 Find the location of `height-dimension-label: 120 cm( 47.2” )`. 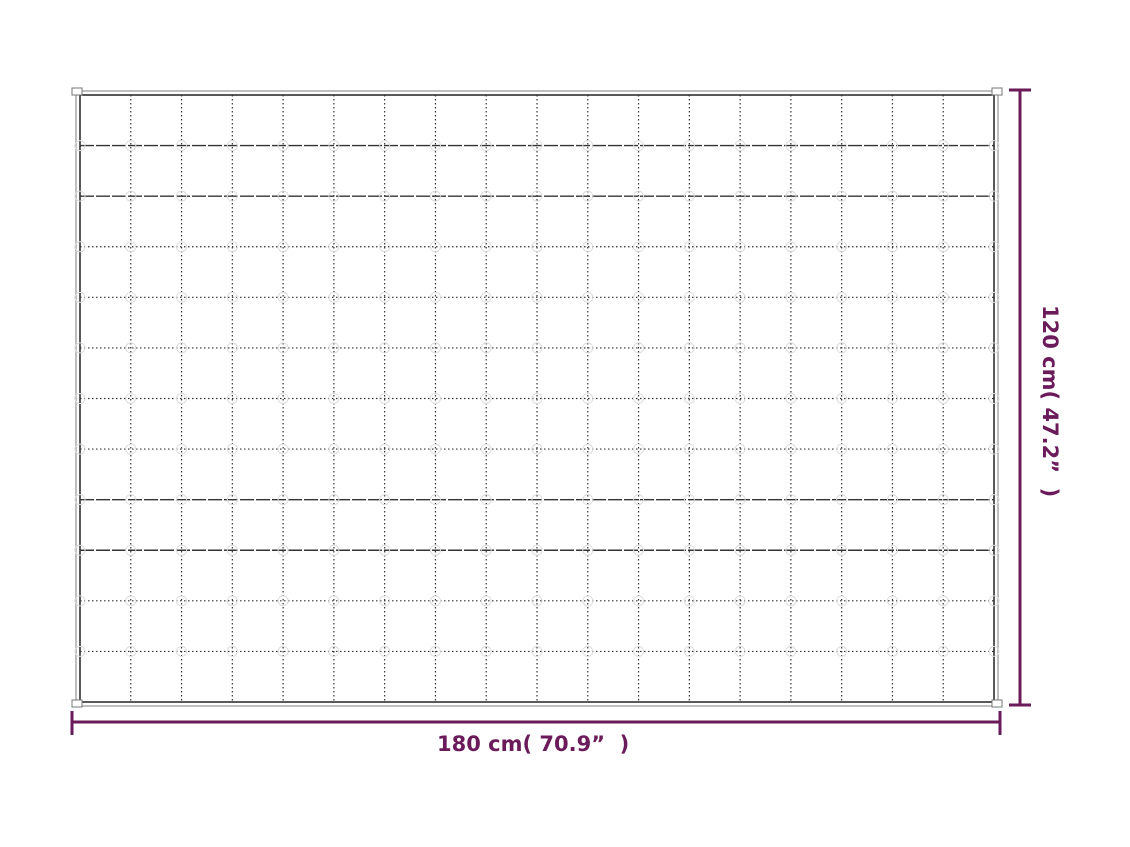

height-dimension-label: 120 cm( 47.2” ) is located at coordinates (1050, 401).